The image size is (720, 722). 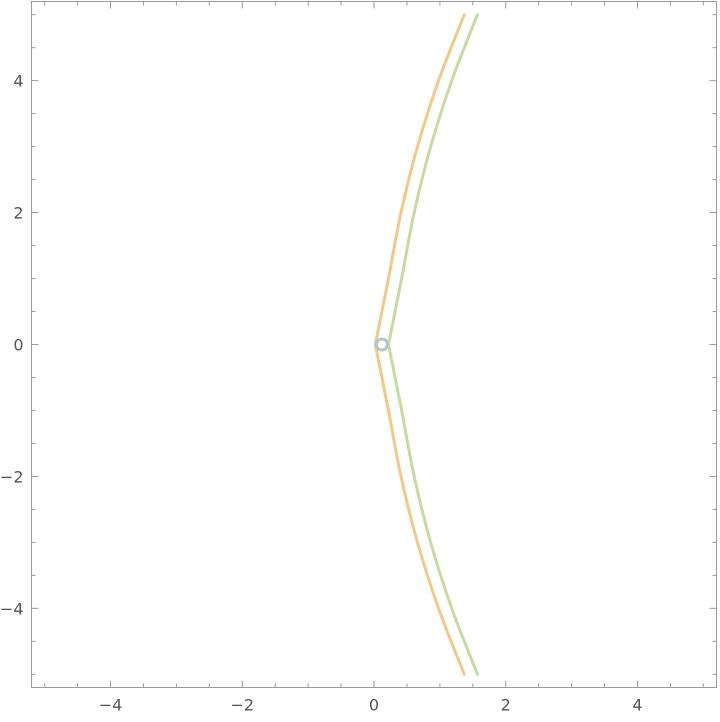 I want to click on x-tick-label: −2, so click(x=242, y=705).